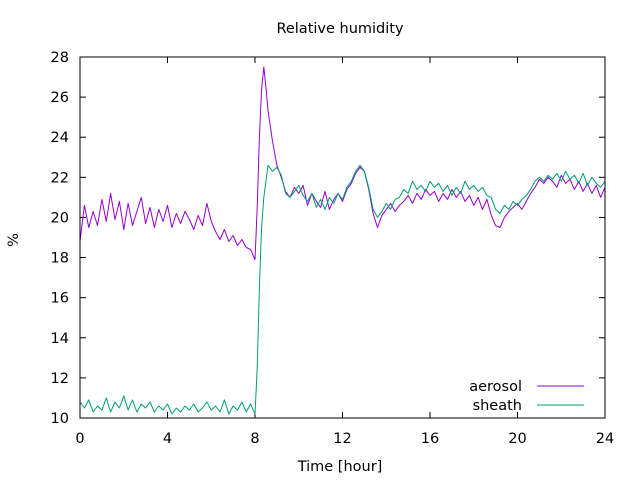  What do you see at coordinates (340, 29) in the screenshot?
I see `chart-title: Relative humidity` at bounding box center [340, 29].